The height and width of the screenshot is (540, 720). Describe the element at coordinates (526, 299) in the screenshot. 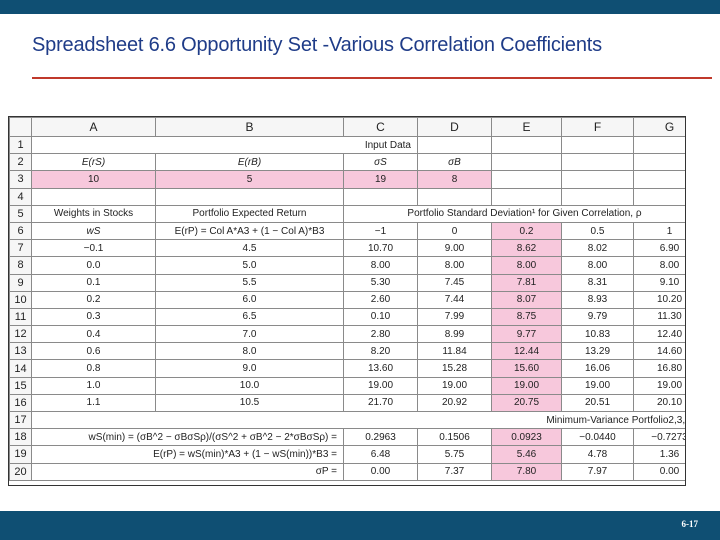

I see `cell: 8.07` at that location.